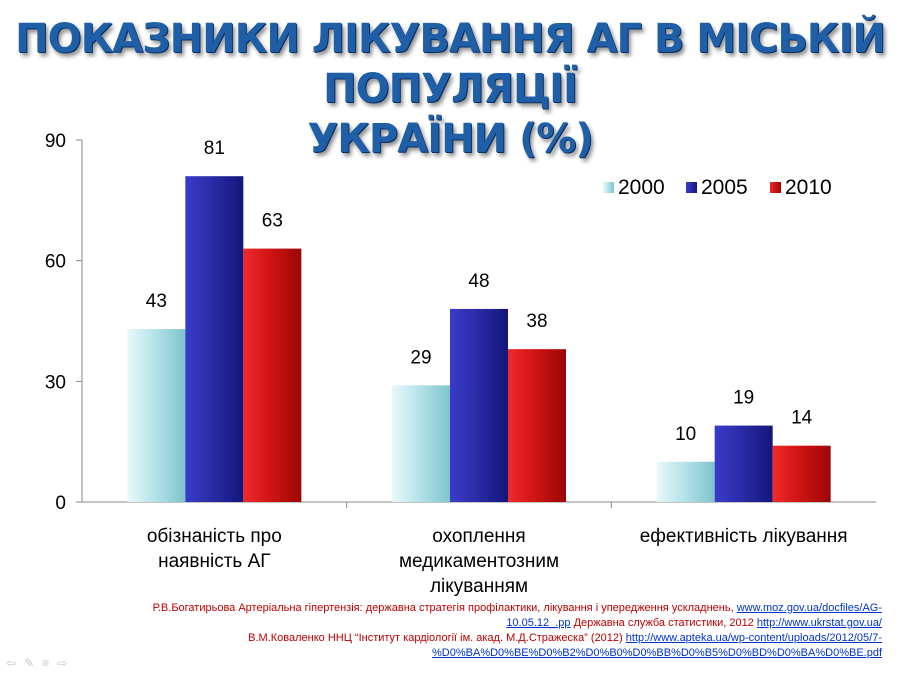 The image size is (900, 677). I want to click on y-tick-label: 0, so click(60, 503).